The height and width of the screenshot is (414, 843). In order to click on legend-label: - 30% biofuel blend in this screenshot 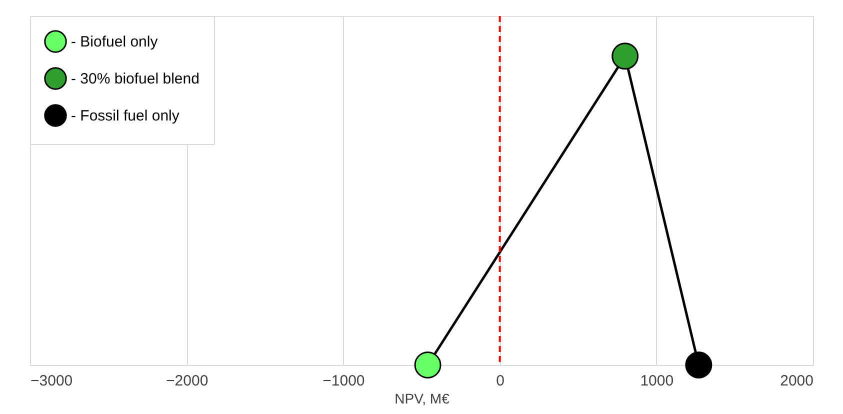, I will do `click(135, 79)`.